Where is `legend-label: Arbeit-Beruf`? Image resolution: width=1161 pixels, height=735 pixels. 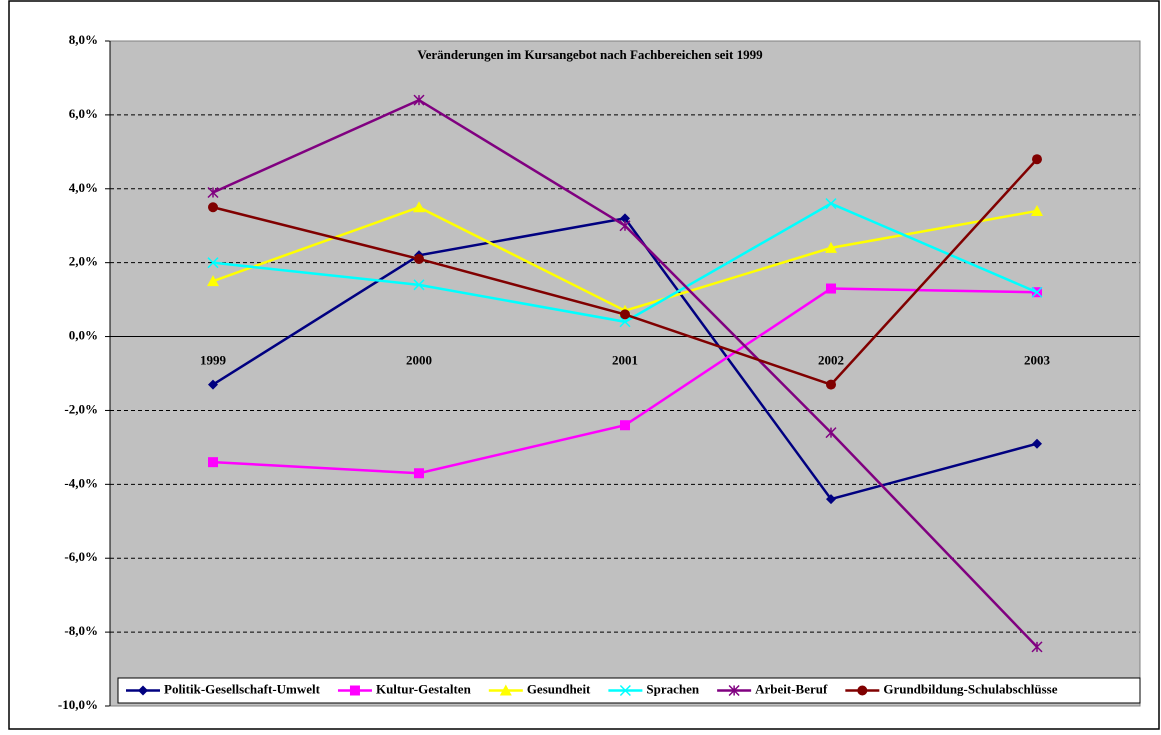
legend-label: Arbeit-Beruf is located at coordinates (791, 688).